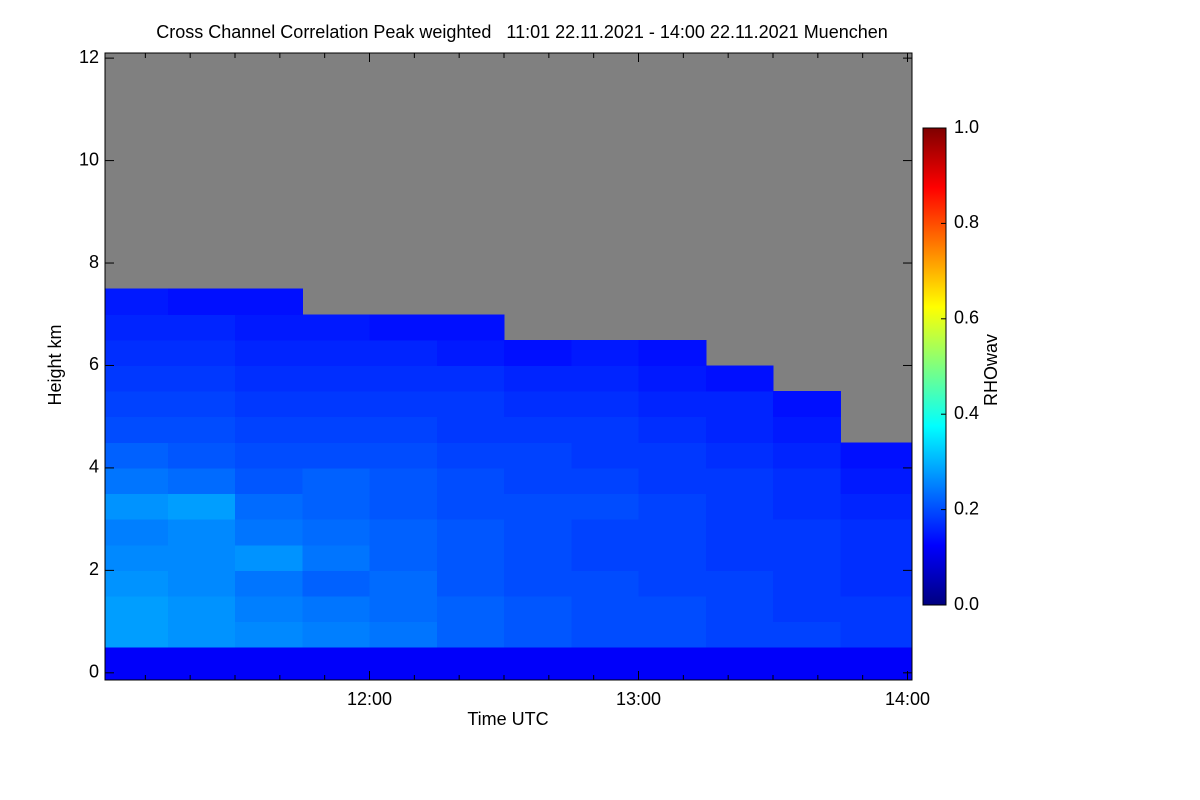 This screenshot has height=800, width=1200. Describe the element at coordinates (55, 364) in the screenshot. I see `y-axis-label: Height km` at that location.